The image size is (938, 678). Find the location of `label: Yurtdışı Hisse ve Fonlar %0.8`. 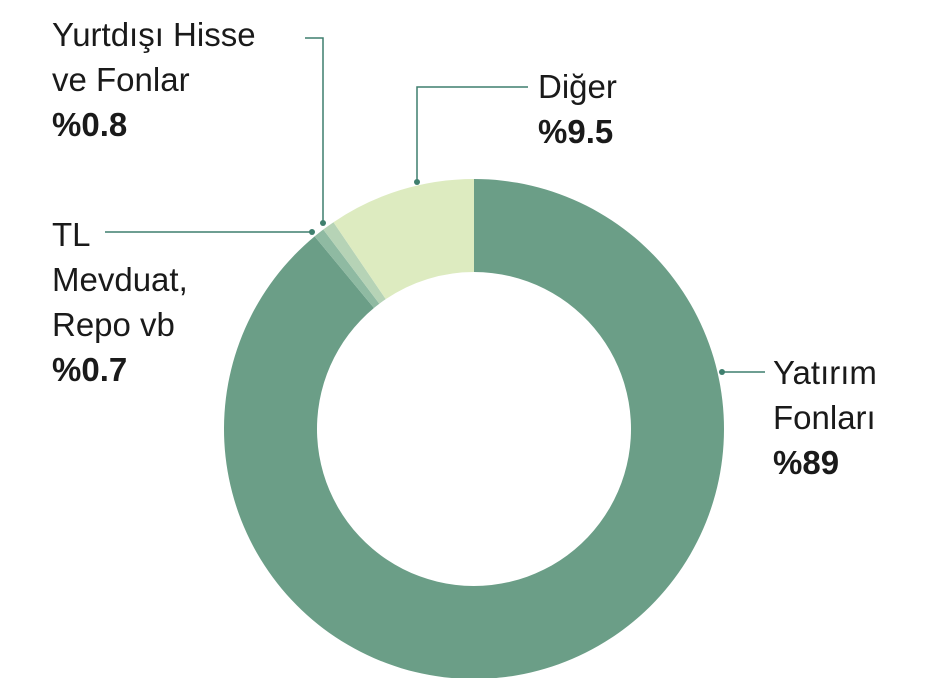

label: Yurtdışı Hisse ve Fonlar %0.8 is located at coordinates (154, 79).